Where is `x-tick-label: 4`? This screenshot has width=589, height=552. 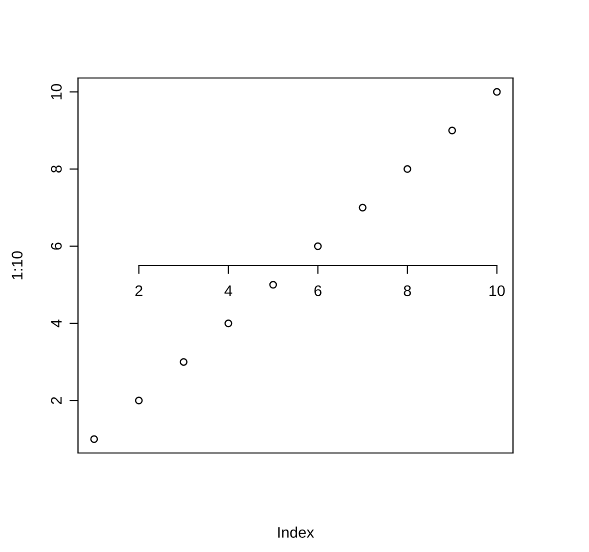
x-tick-label: 4 is located at coordinates (228, 291).